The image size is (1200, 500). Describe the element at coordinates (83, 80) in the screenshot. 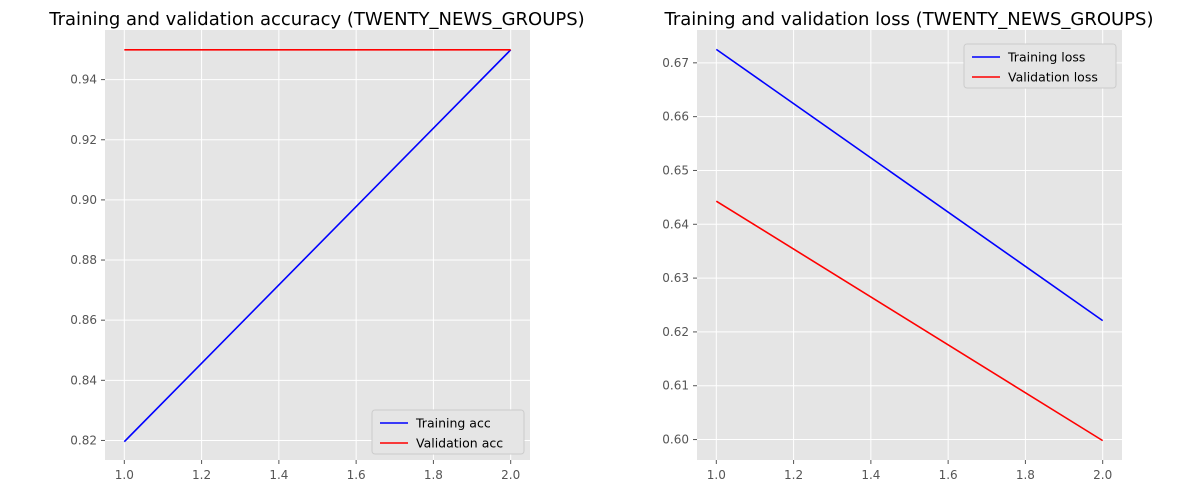

I see `acc-y-tick-label-0-94: 0.94` at that location.